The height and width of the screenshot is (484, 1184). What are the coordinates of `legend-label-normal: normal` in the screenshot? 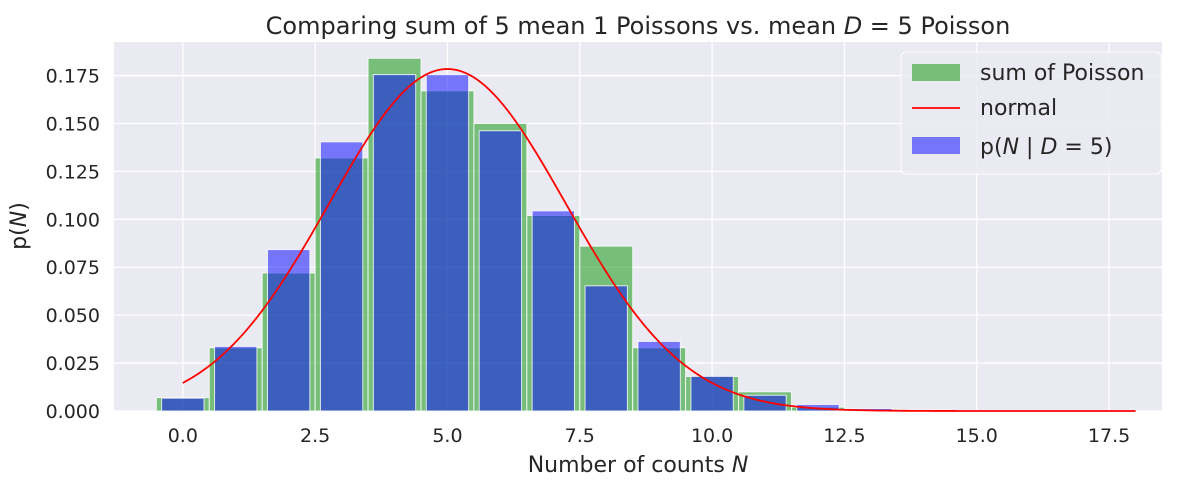 It's located at (1018, 108).